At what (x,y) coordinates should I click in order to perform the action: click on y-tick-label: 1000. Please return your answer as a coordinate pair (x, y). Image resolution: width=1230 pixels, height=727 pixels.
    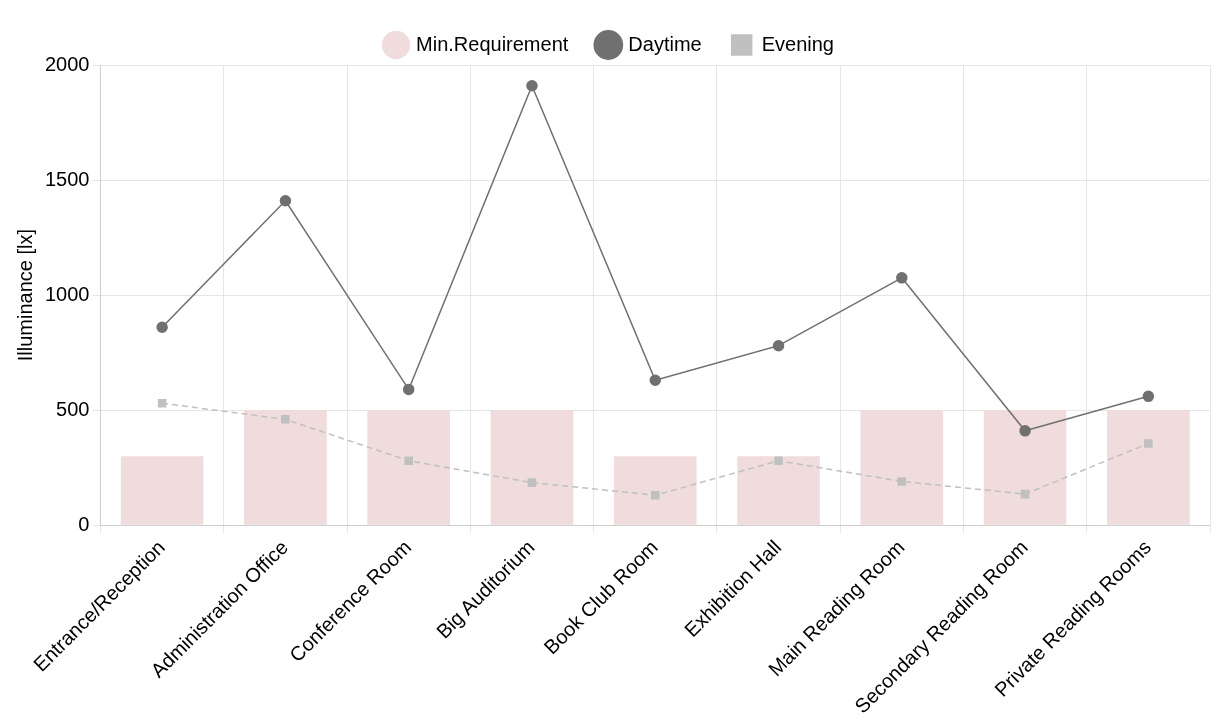
    Looking at the image, I should click on (67, 293).